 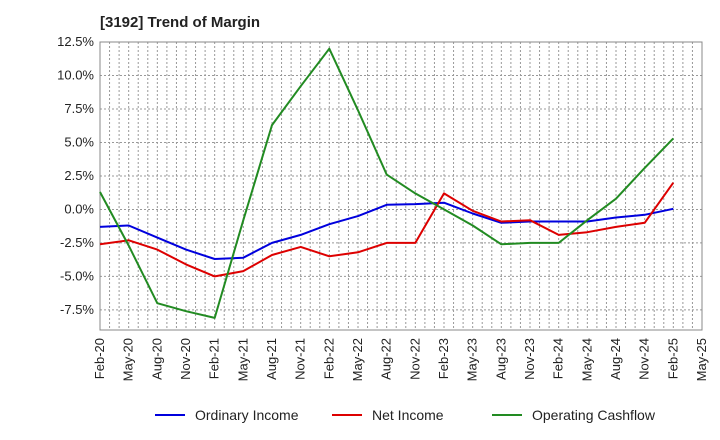 I want to click on y-tick-label: 2.5%, so click(x=79, y=175).